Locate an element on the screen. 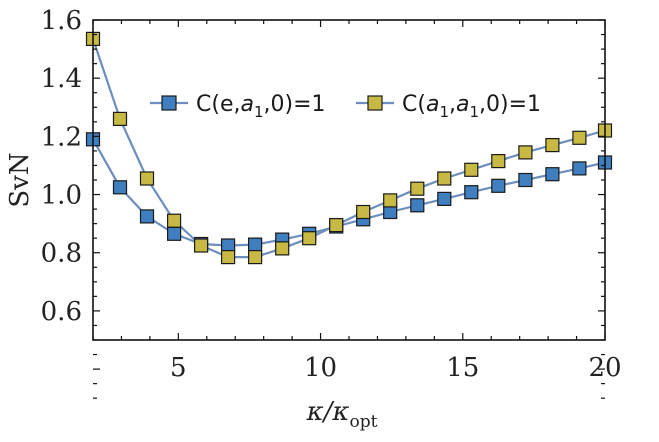 The height and width of the screenshot is (442, 659). legend-2-pre: C( is located at coordinates (414, 104).